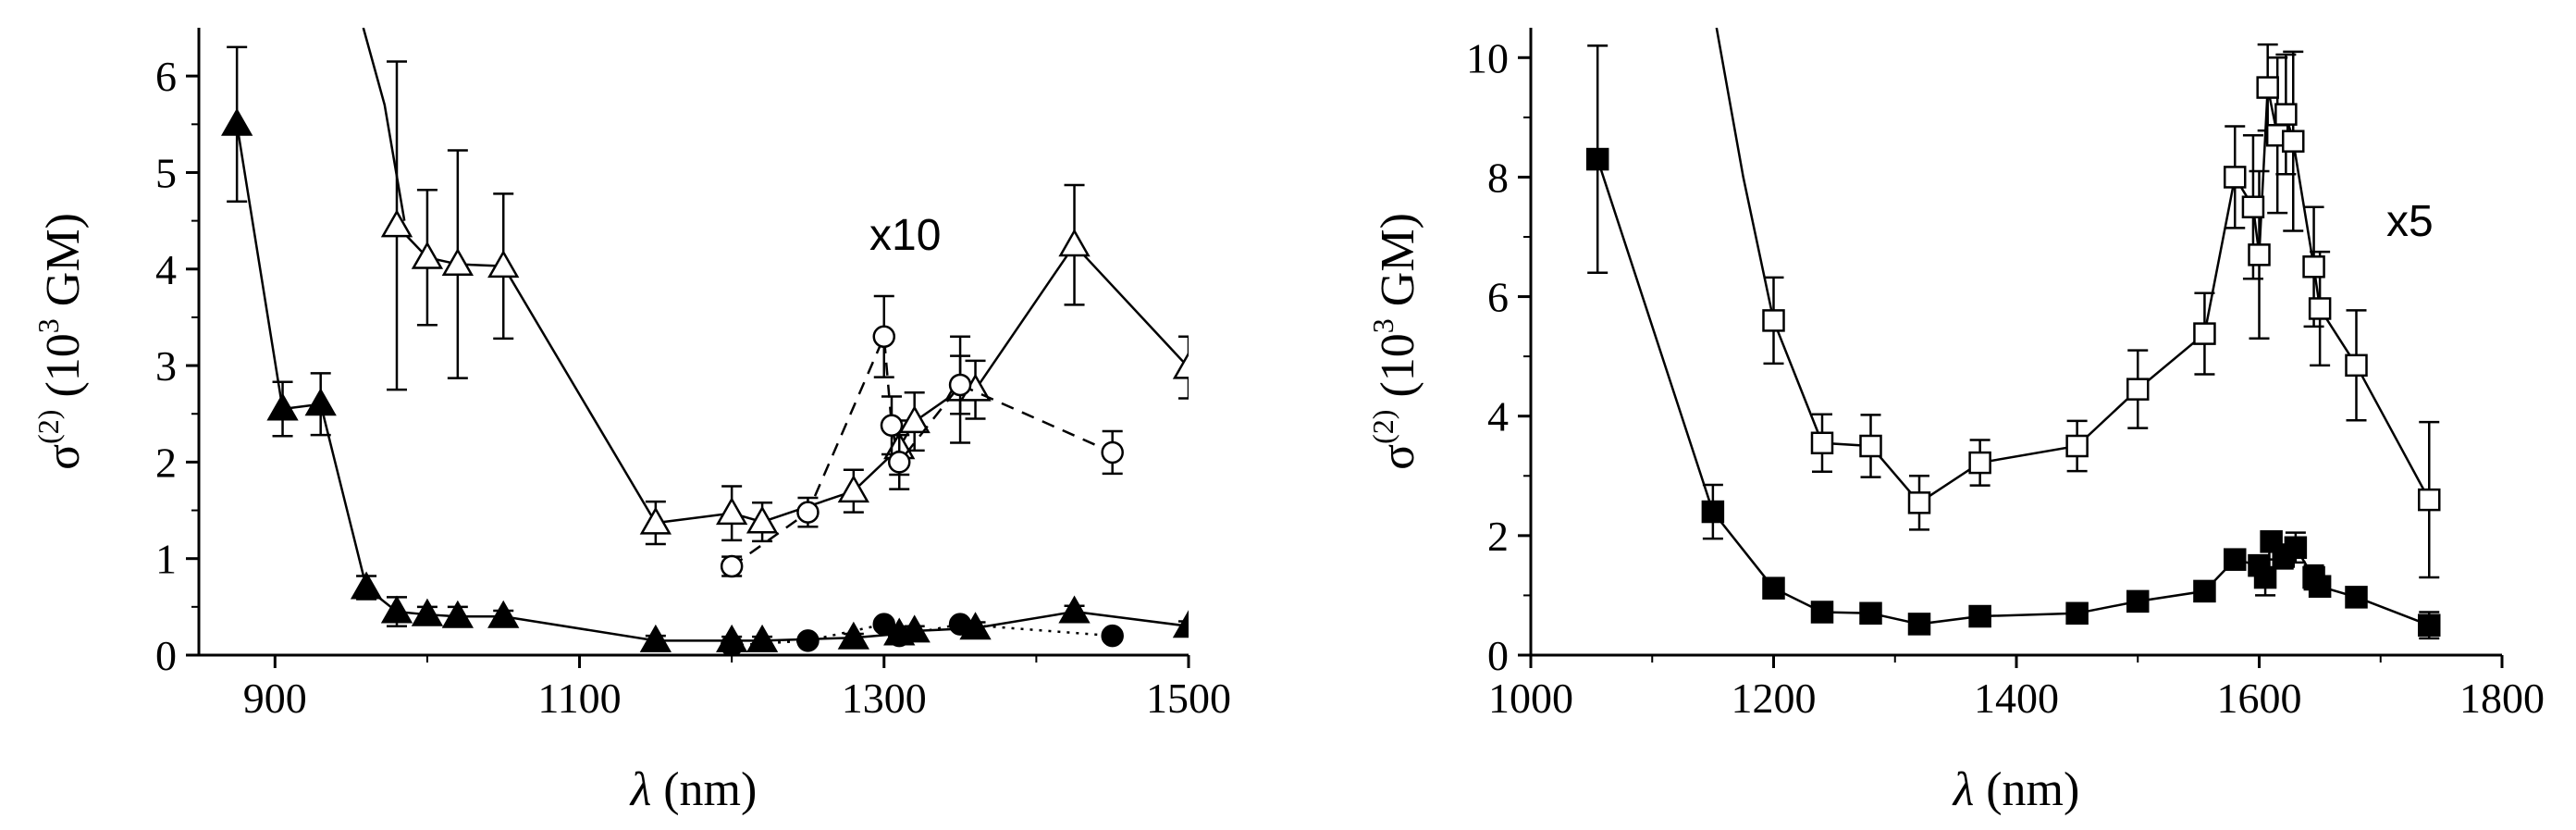 The image size is (2576, 830). I want to click on y-tick-label: 5, so click(166, 172).